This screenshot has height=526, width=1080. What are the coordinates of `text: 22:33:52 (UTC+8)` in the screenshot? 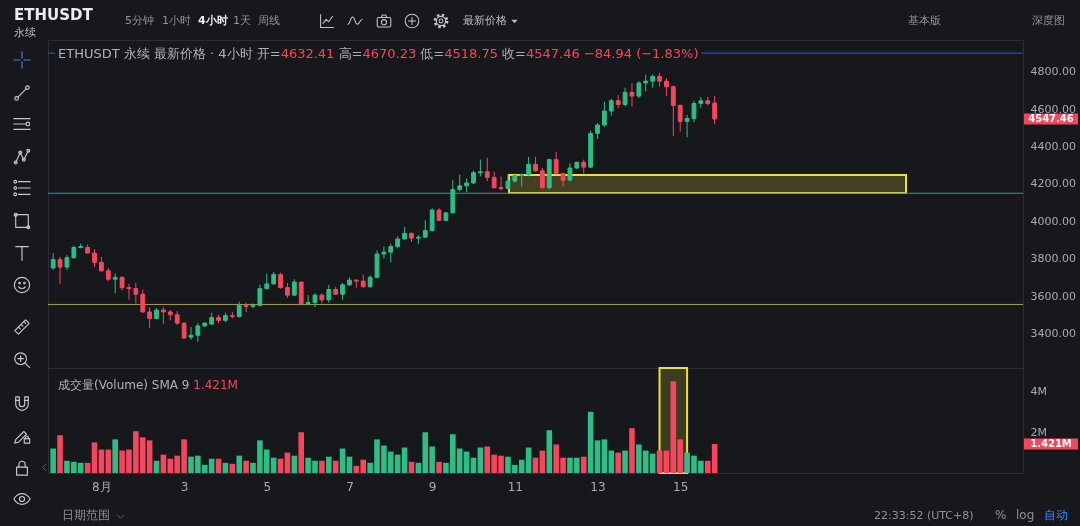 It's located at (924, 515).